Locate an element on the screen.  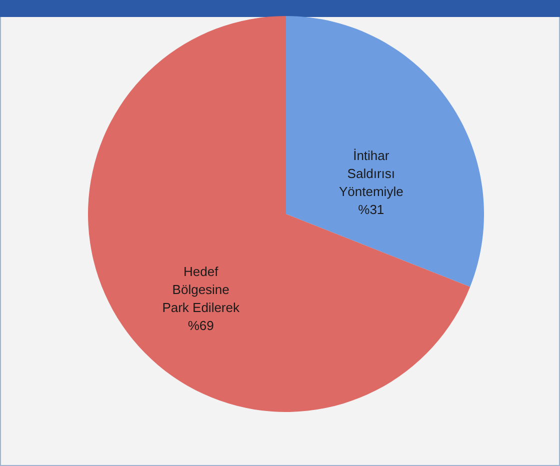
data-label: %31 is located at coordinates (371, 210).